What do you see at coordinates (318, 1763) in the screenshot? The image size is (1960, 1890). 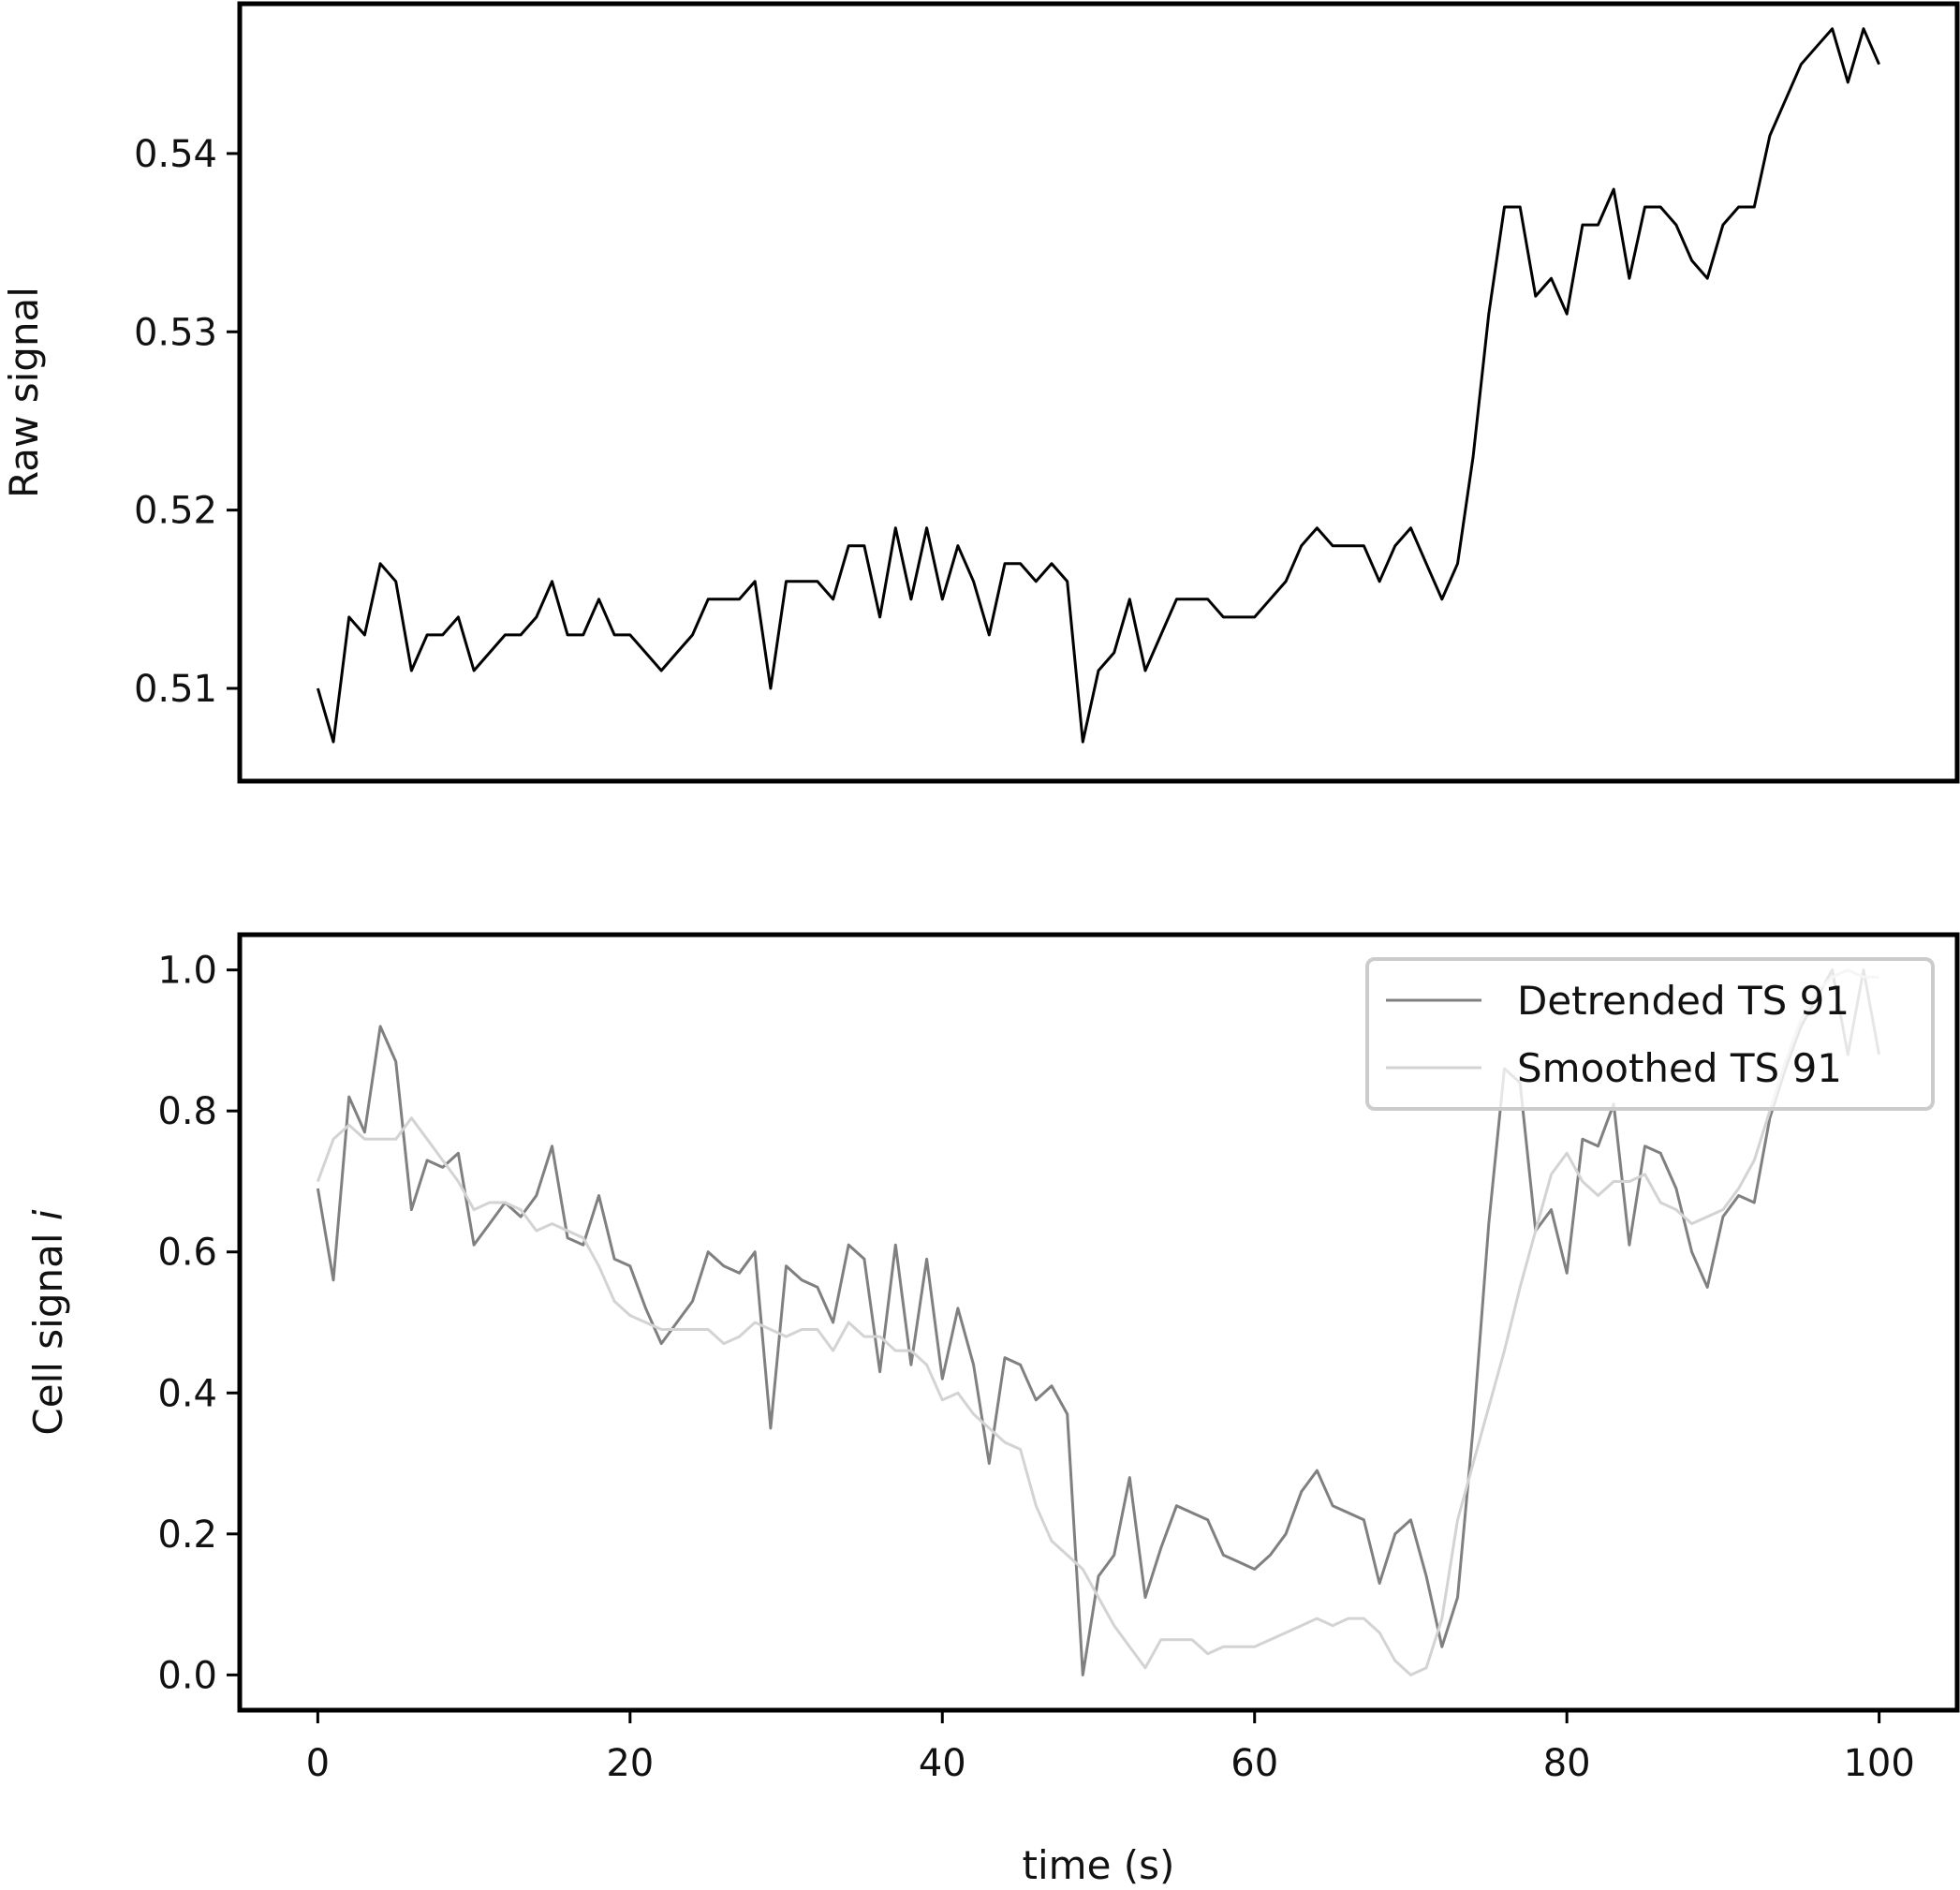 I see `cell-signal-x-tick-label: 0` at bounding box center [318, 1763].